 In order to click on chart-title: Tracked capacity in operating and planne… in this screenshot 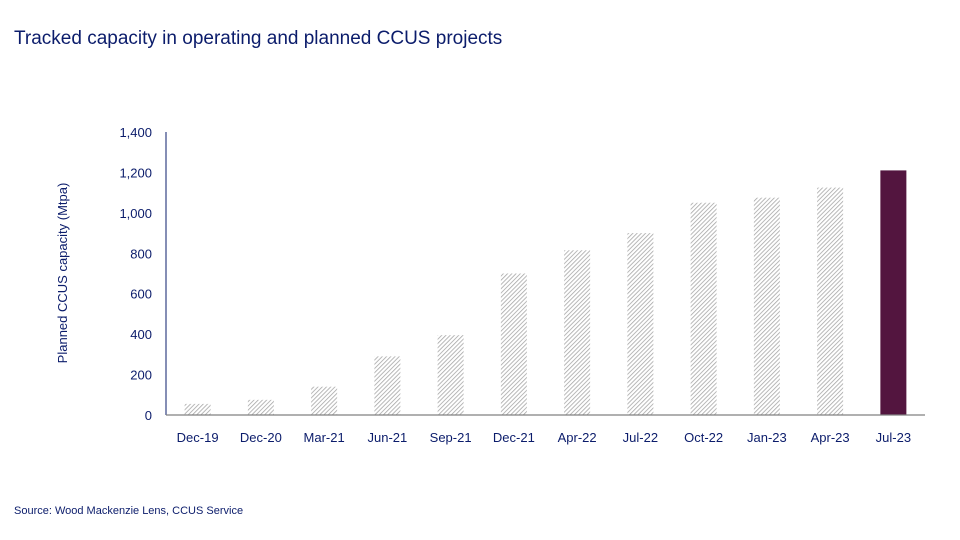, I will do `click(258, 38)`.